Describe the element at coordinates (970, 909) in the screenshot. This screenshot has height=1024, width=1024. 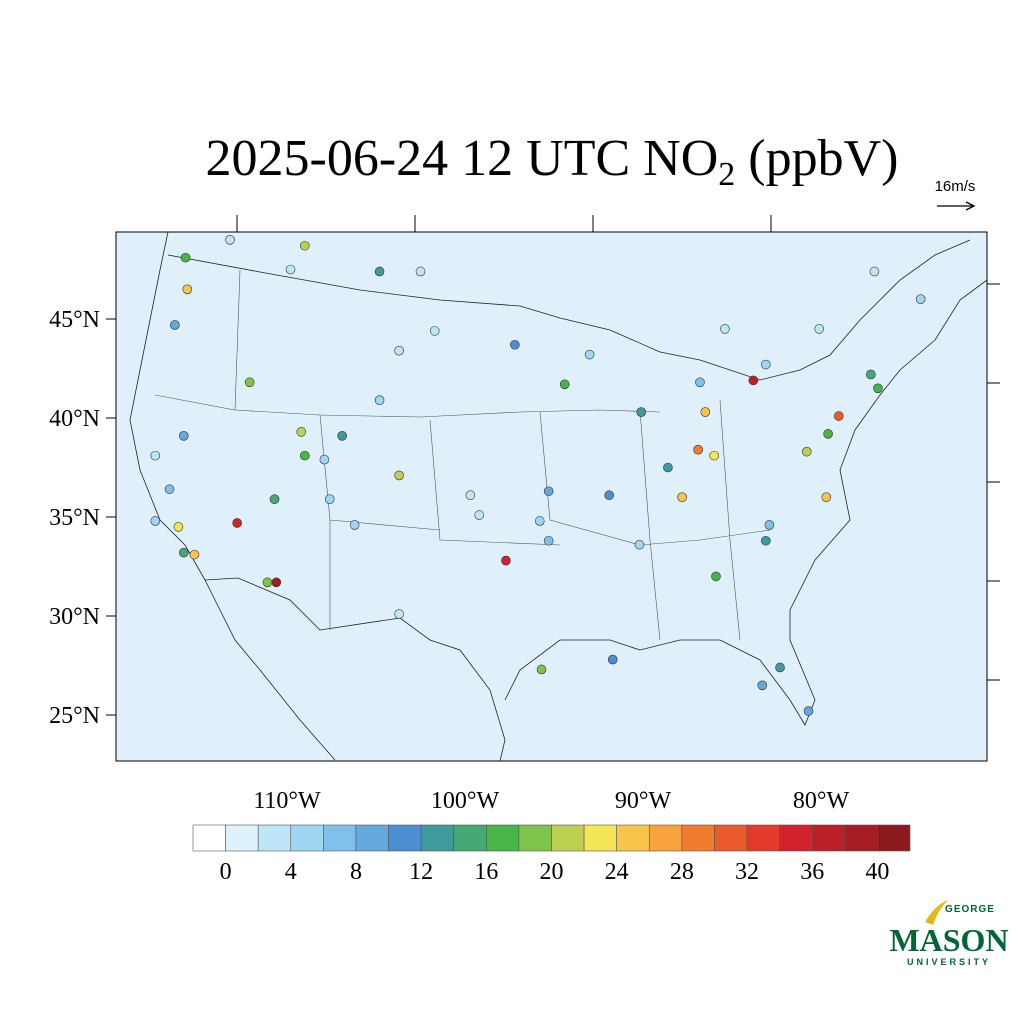
I see `logo-top: GEORGE` at that location.